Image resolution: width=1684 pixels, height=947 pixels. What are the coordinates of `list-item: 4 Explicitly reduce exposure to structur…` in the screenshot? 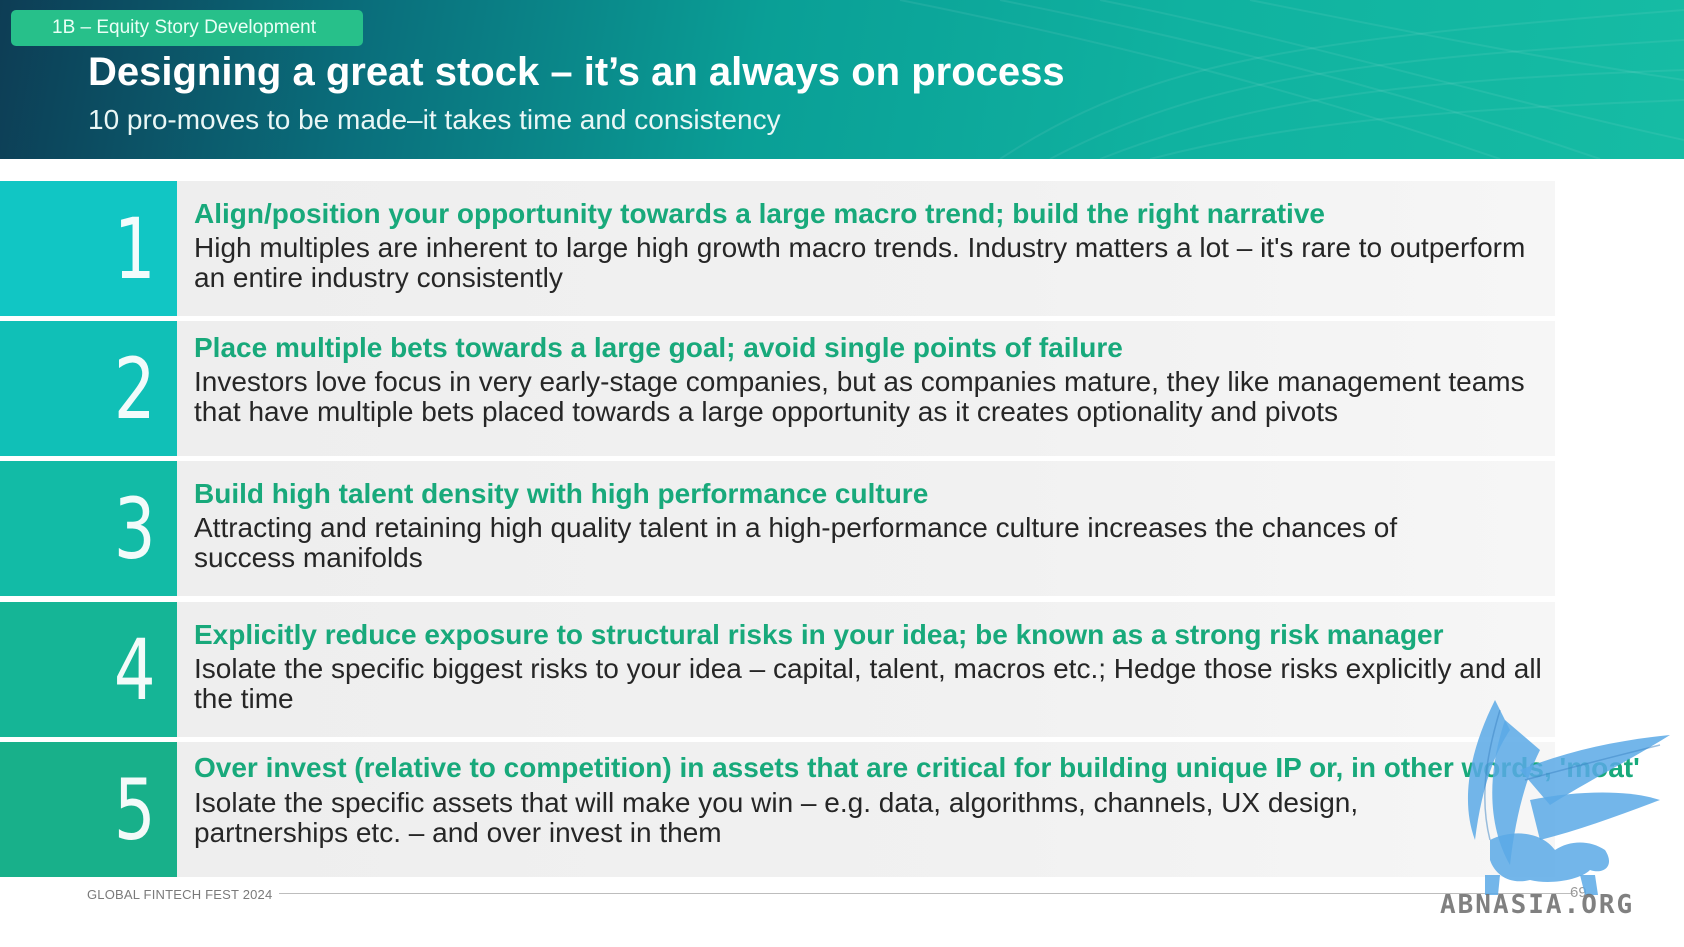 It's located at (842, 669).